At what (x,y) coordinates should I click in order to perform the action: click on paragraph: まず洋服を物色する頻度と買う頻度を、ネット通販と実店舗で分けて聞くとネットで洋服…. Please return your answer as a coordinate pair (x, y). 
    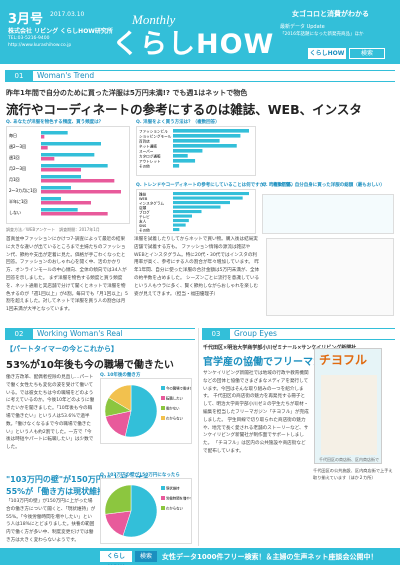
    Looking at the image, I should click on (67, 294).